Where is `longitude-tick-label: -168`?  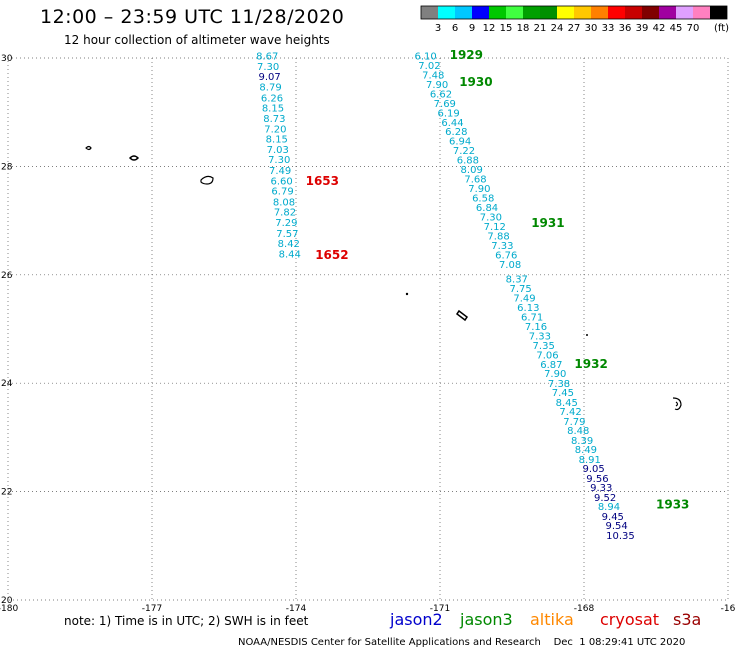
longitude-tick-label: -168 is located at coordinates (584, 609).